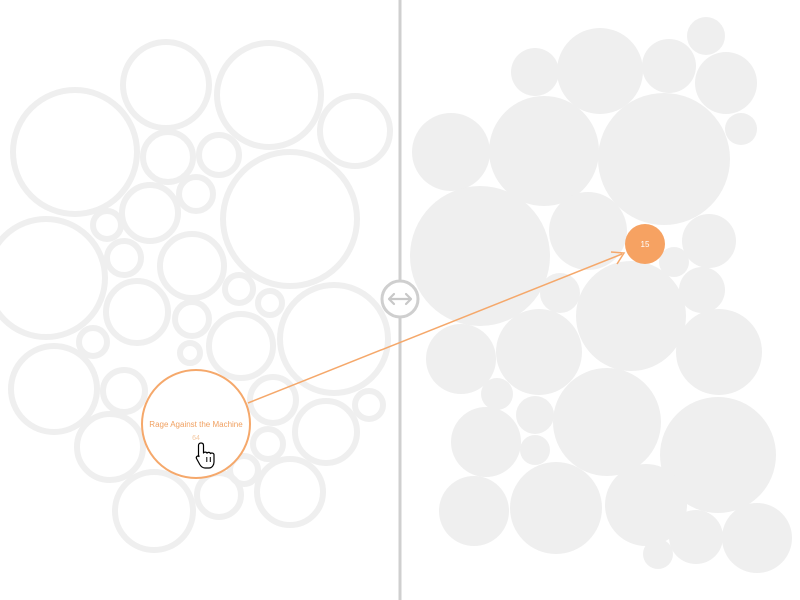 This screenshot has height=600, width=800. I want to click on selected-bubble-label: Rage Against the Machine, so click(196, 424).